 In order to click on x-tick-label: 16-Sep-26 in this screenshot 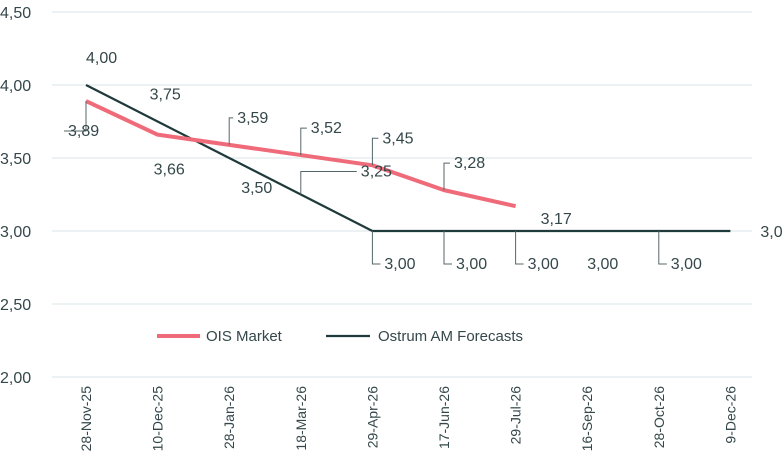, I will do `click(587, 419)`.